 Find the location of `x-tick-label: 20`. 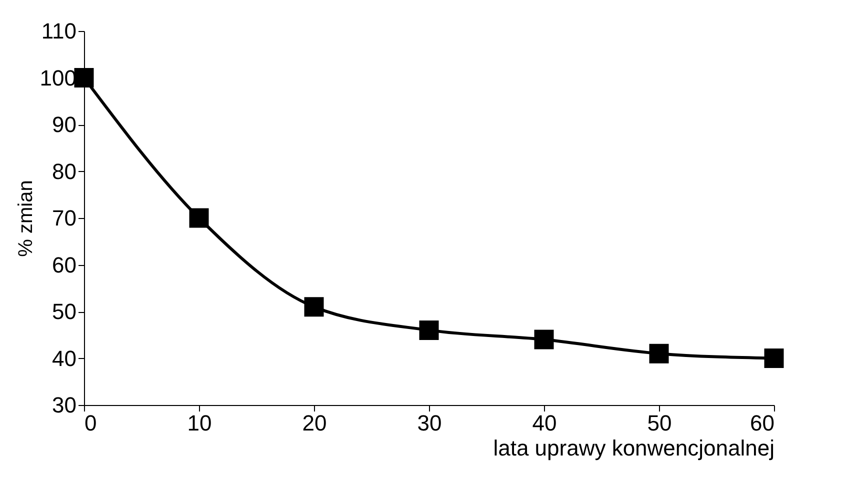

x-tick-label: 20 is located at coordinates (314, 423).